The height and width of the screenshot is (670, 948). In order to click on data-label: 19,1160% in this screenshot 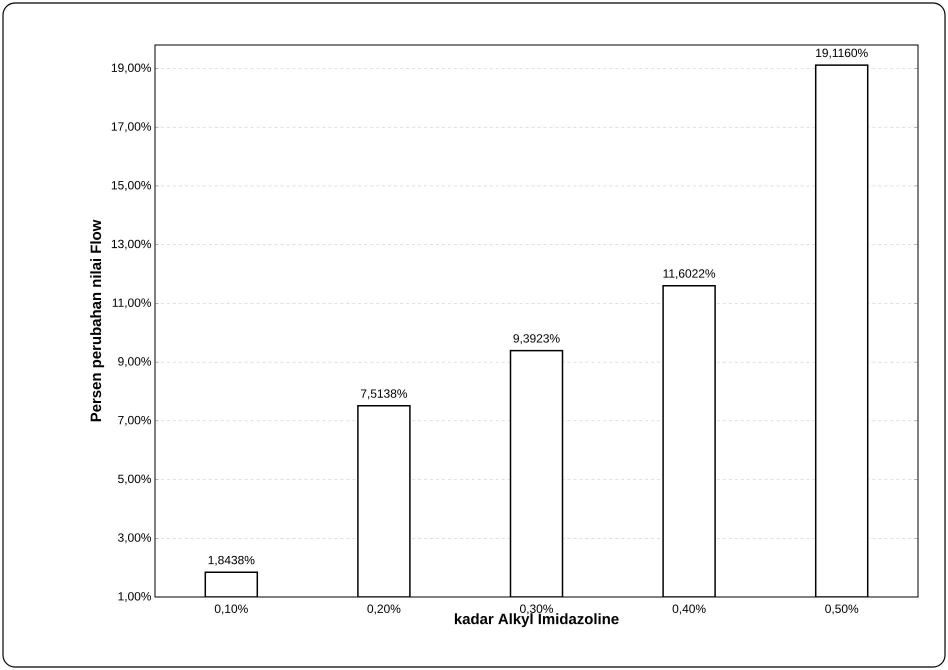, I will do `click(842, 53)`.